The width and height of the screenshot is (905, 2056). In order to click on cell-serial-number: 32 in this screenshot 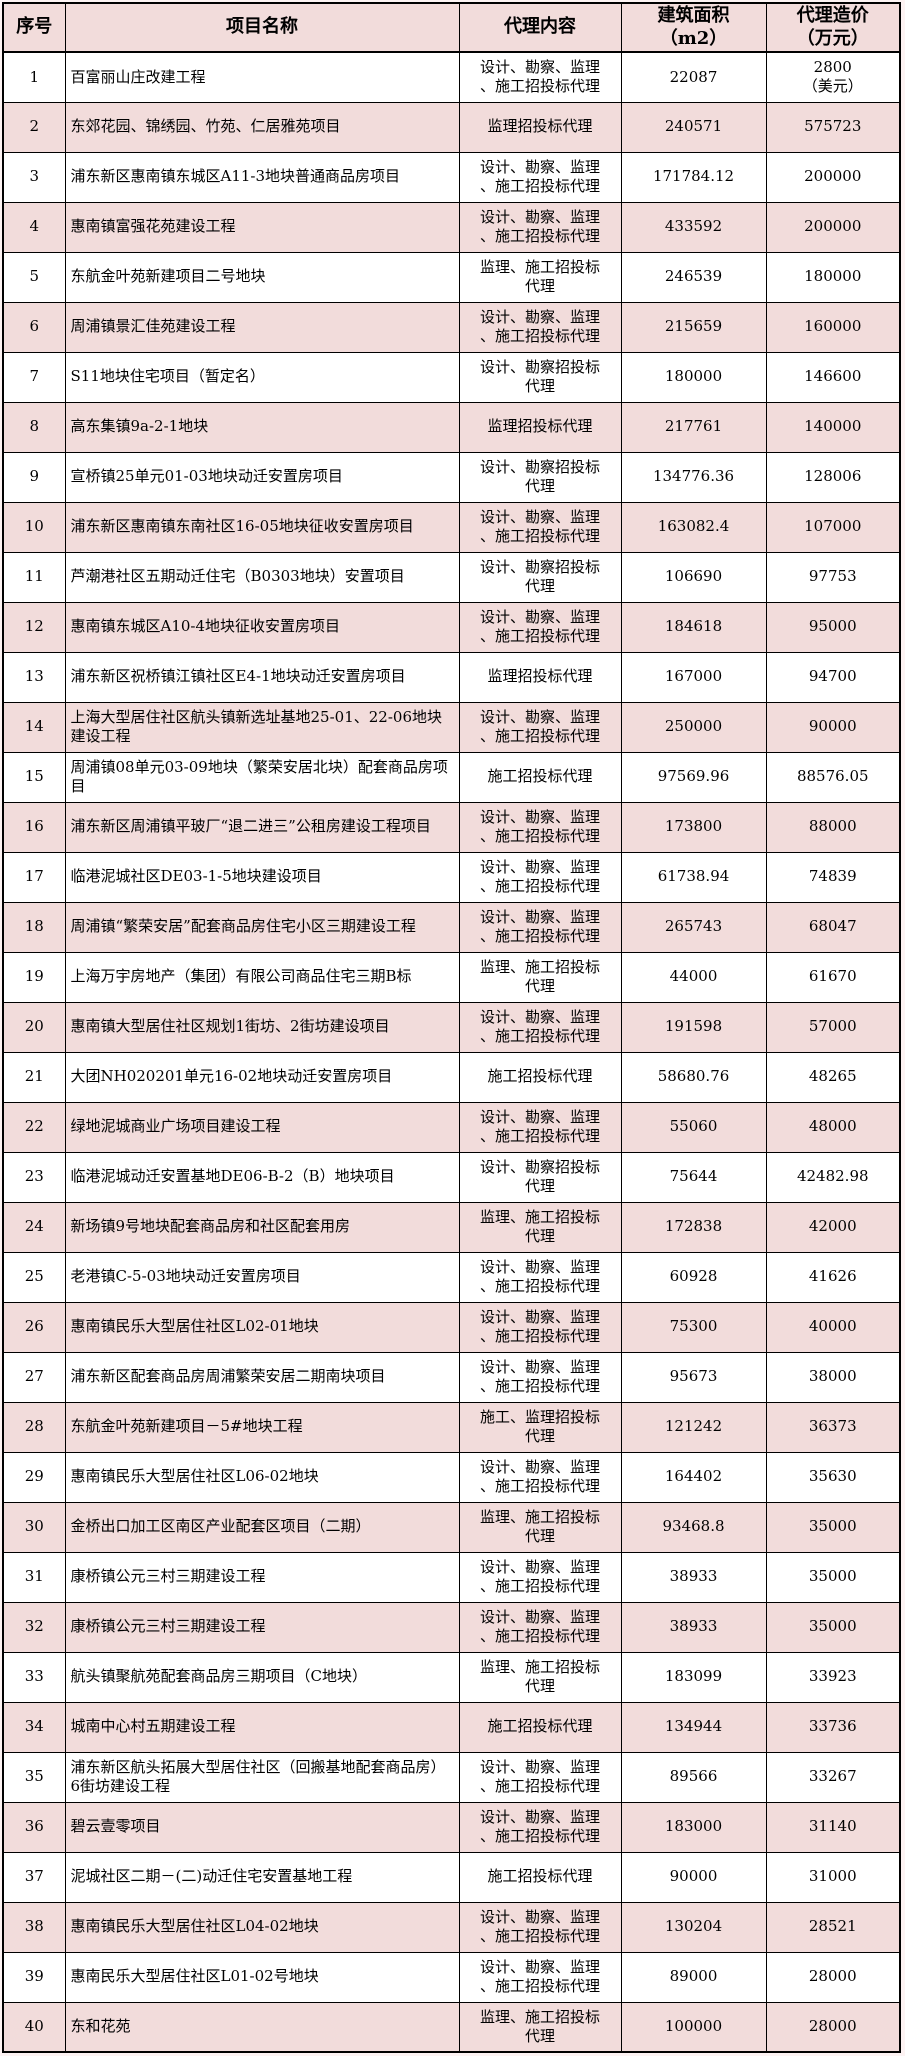, I will do `click(34, 1627)`.